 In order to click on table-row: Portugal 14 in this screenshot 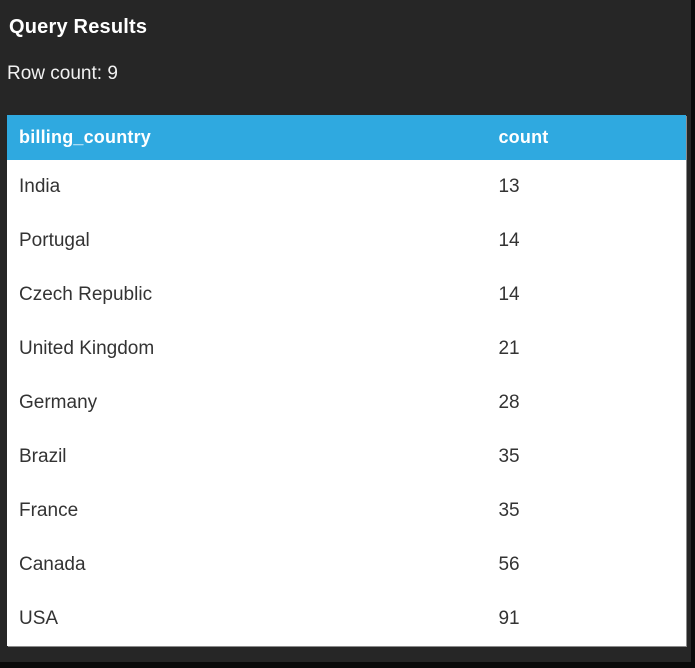, I will do `click(346, 241)`.